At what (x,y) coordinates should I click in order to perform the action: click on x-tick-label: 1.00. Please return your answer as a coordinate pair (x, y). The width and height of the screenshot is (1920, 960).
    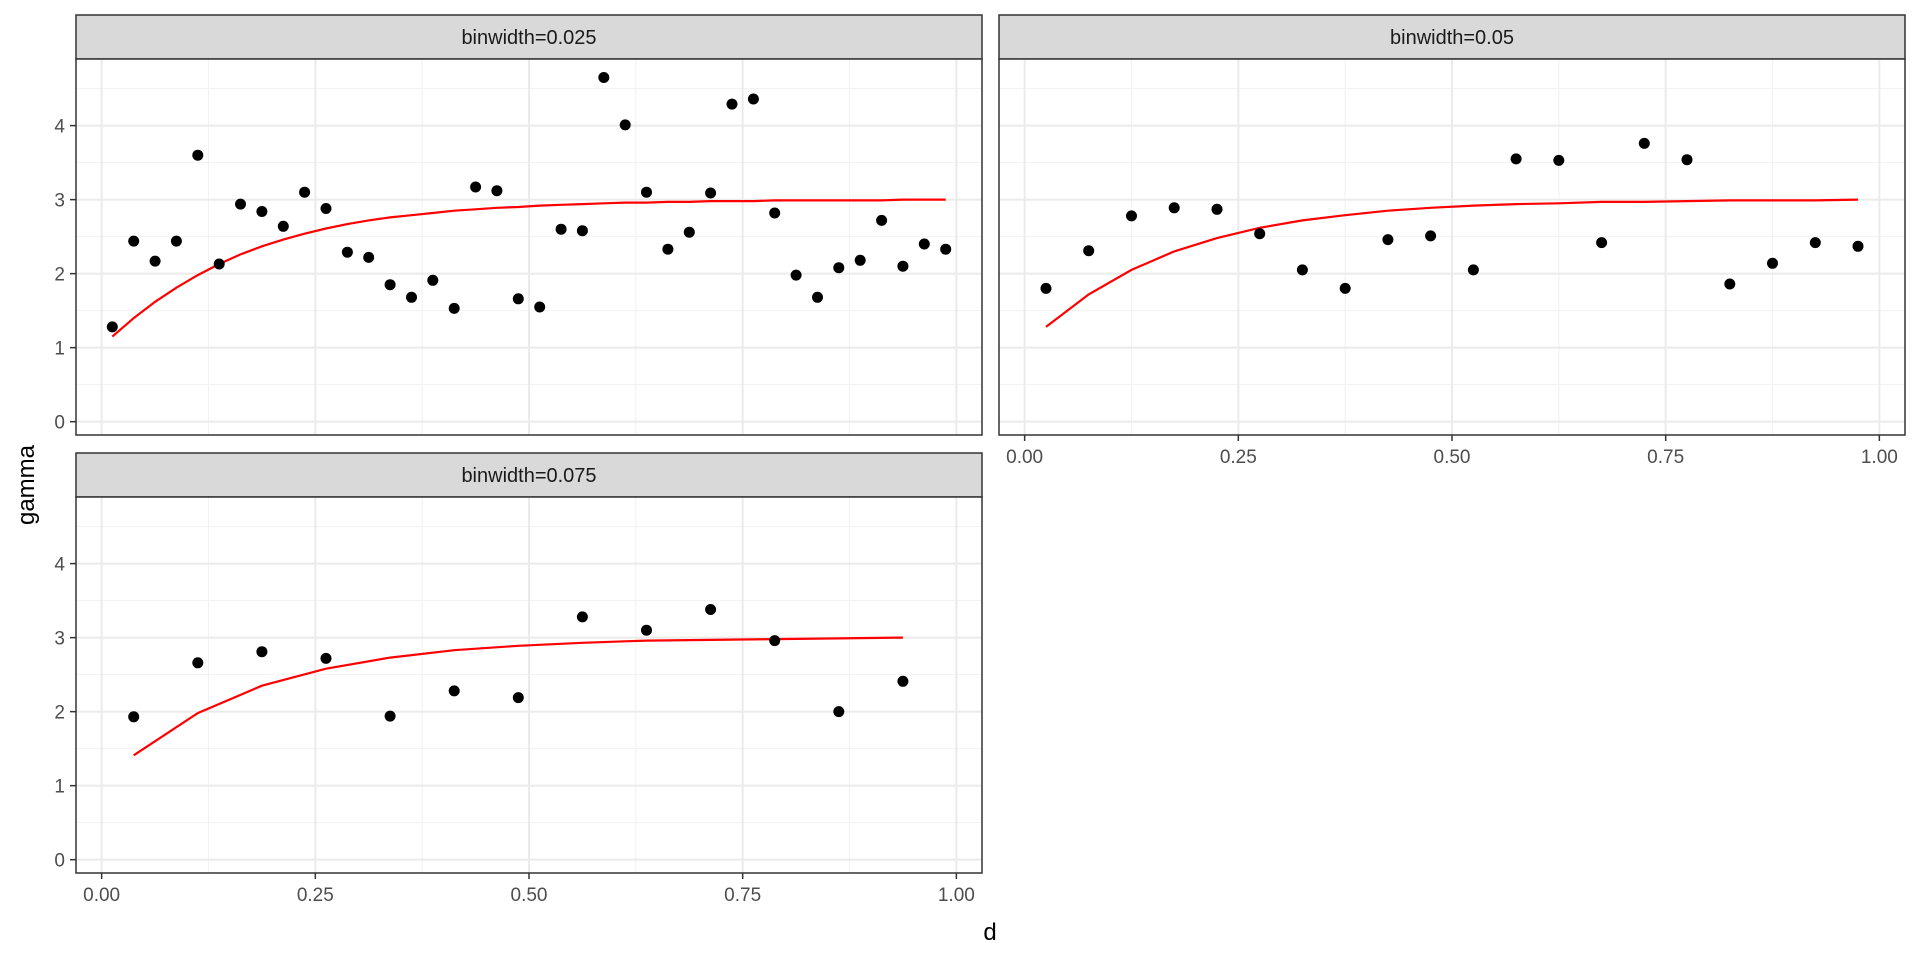
    Looking at the image, I should click on (956, 895).